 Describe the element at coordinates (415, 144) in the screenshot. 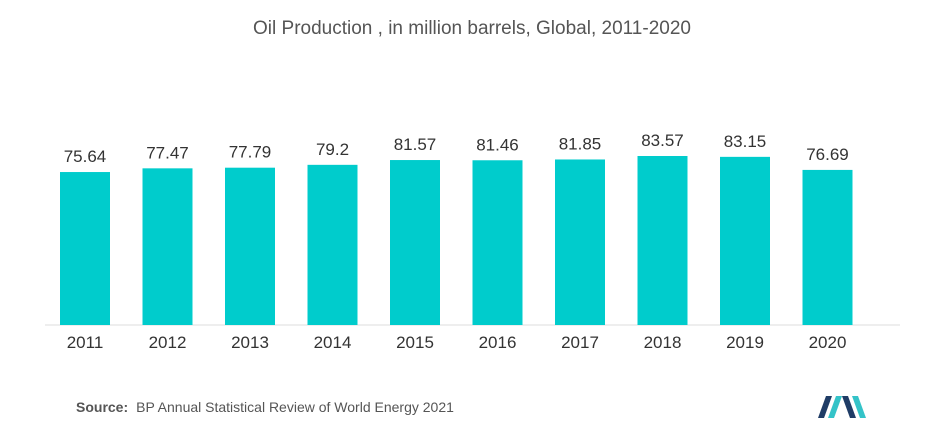

I see `value-label-2015: 81.57` at that location.